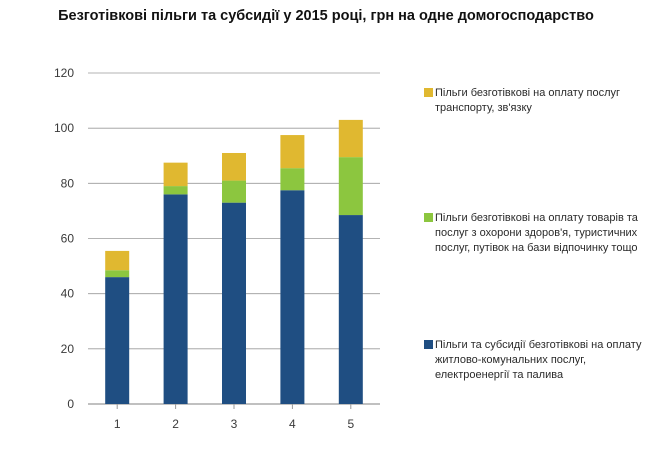 The width and height of the screenshot is (652, 449). Describe the element at coordinates (350, 424) in the screenshot. I see `x-tick-label: 5` at that location.